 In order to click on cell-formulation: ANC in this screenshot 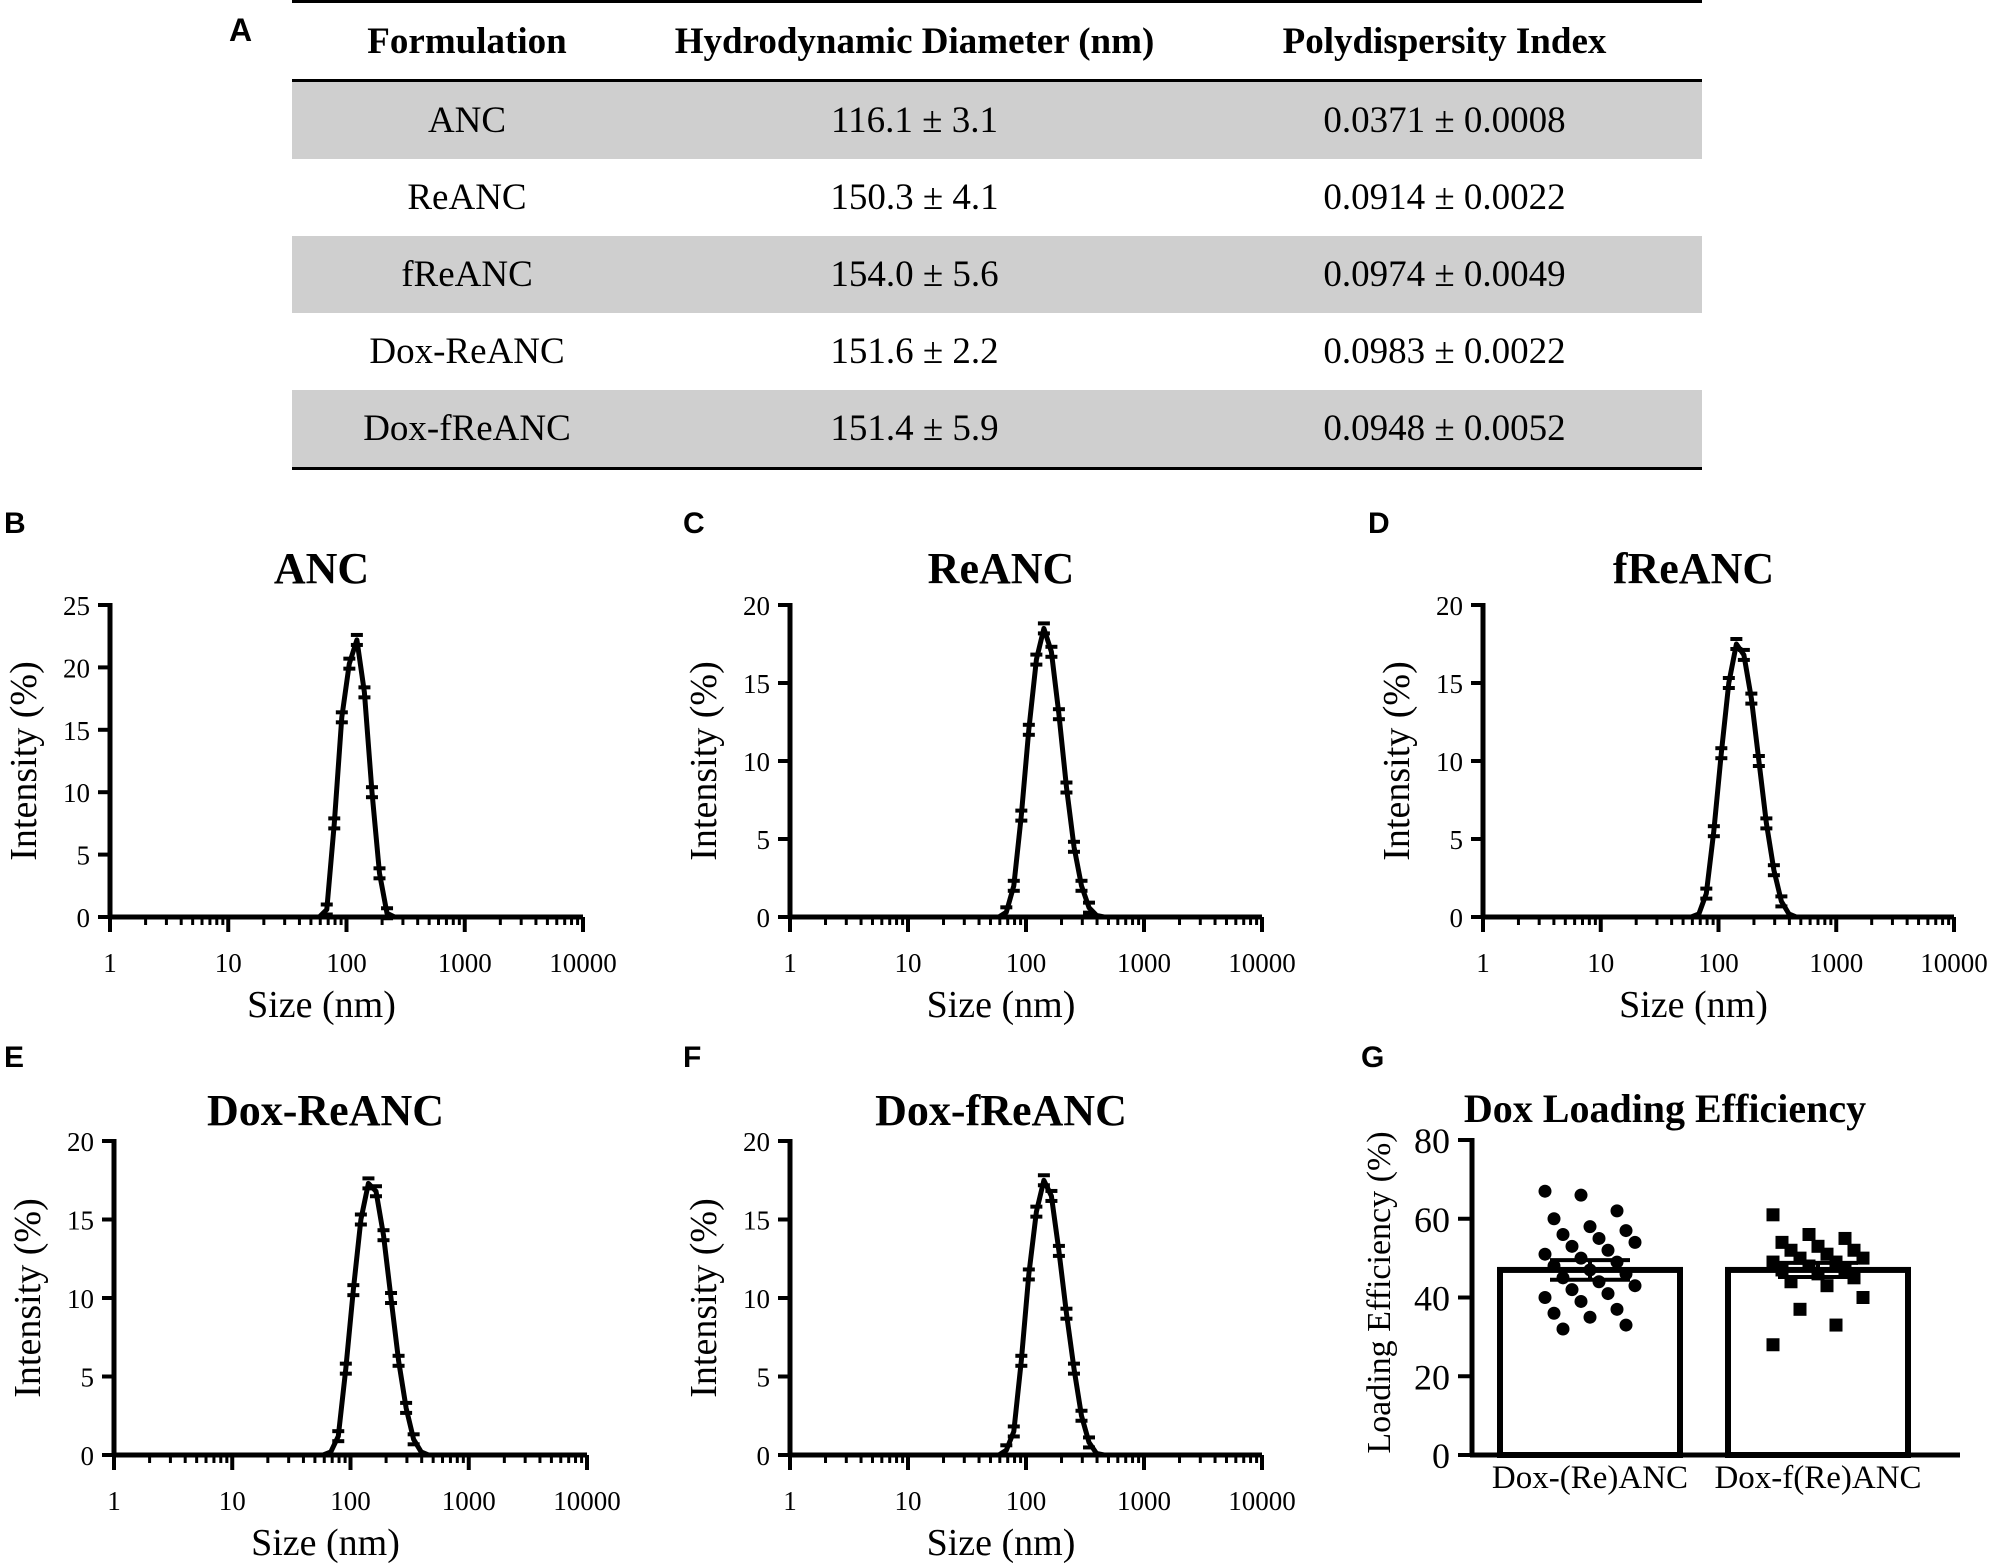, I will do `click(467, 119)`.